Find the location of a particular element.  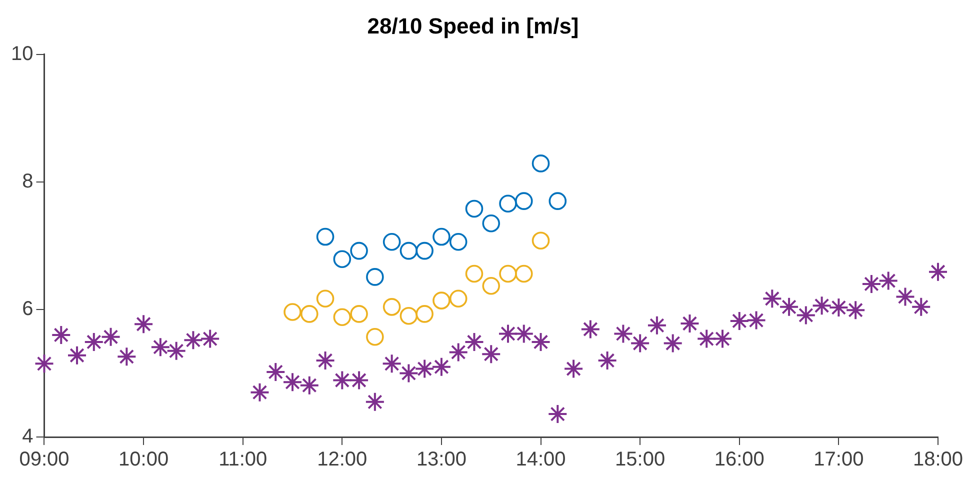

y-tick-label: 6 is located at coordinates (28, 309).